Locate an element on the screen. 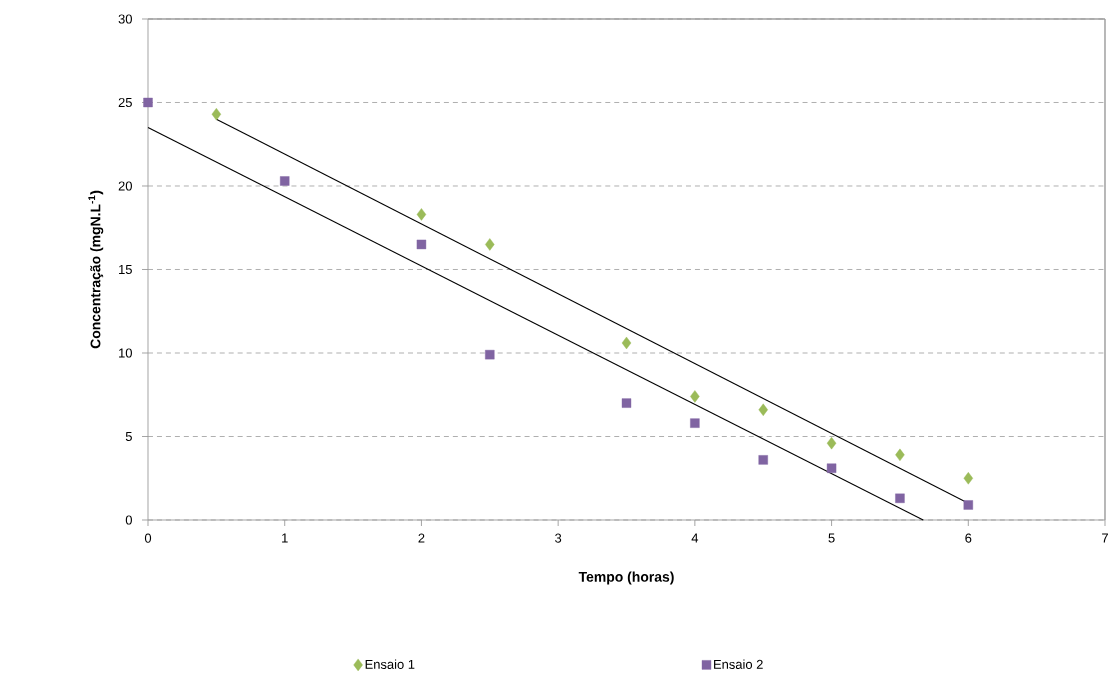 The height and width of the screenshot is (686, 1114). y-axis-title: Concentração (mgN.L$^{-1}$) is located at coordinates (96, 269).